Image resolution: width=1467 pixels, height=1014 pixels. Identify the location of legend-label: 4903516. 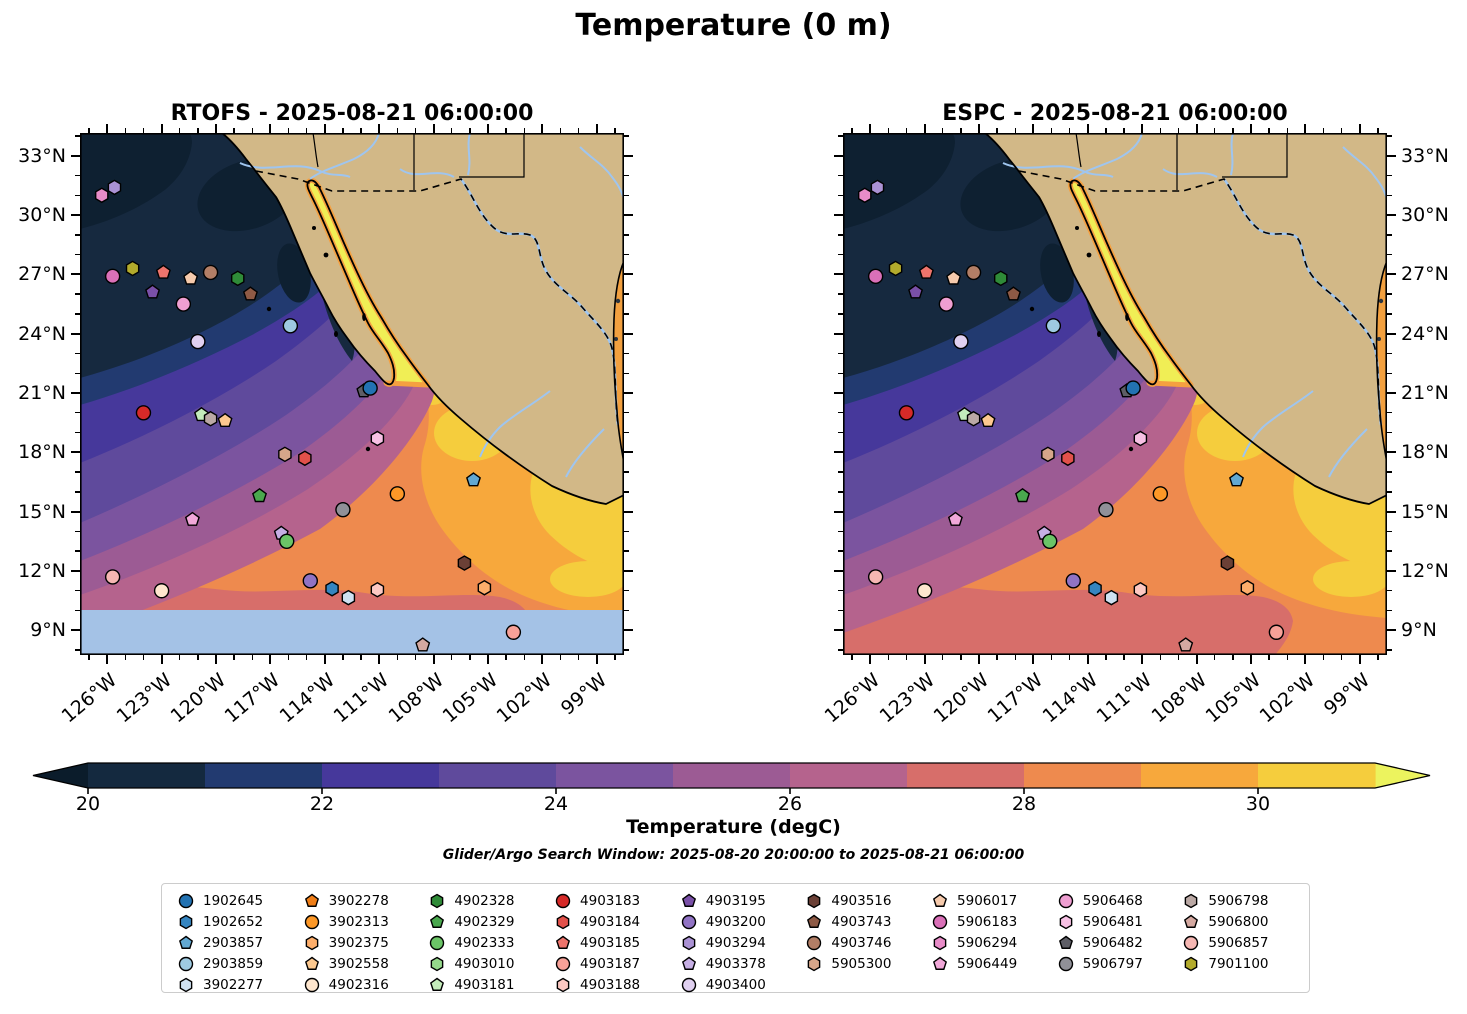
(861, 900).